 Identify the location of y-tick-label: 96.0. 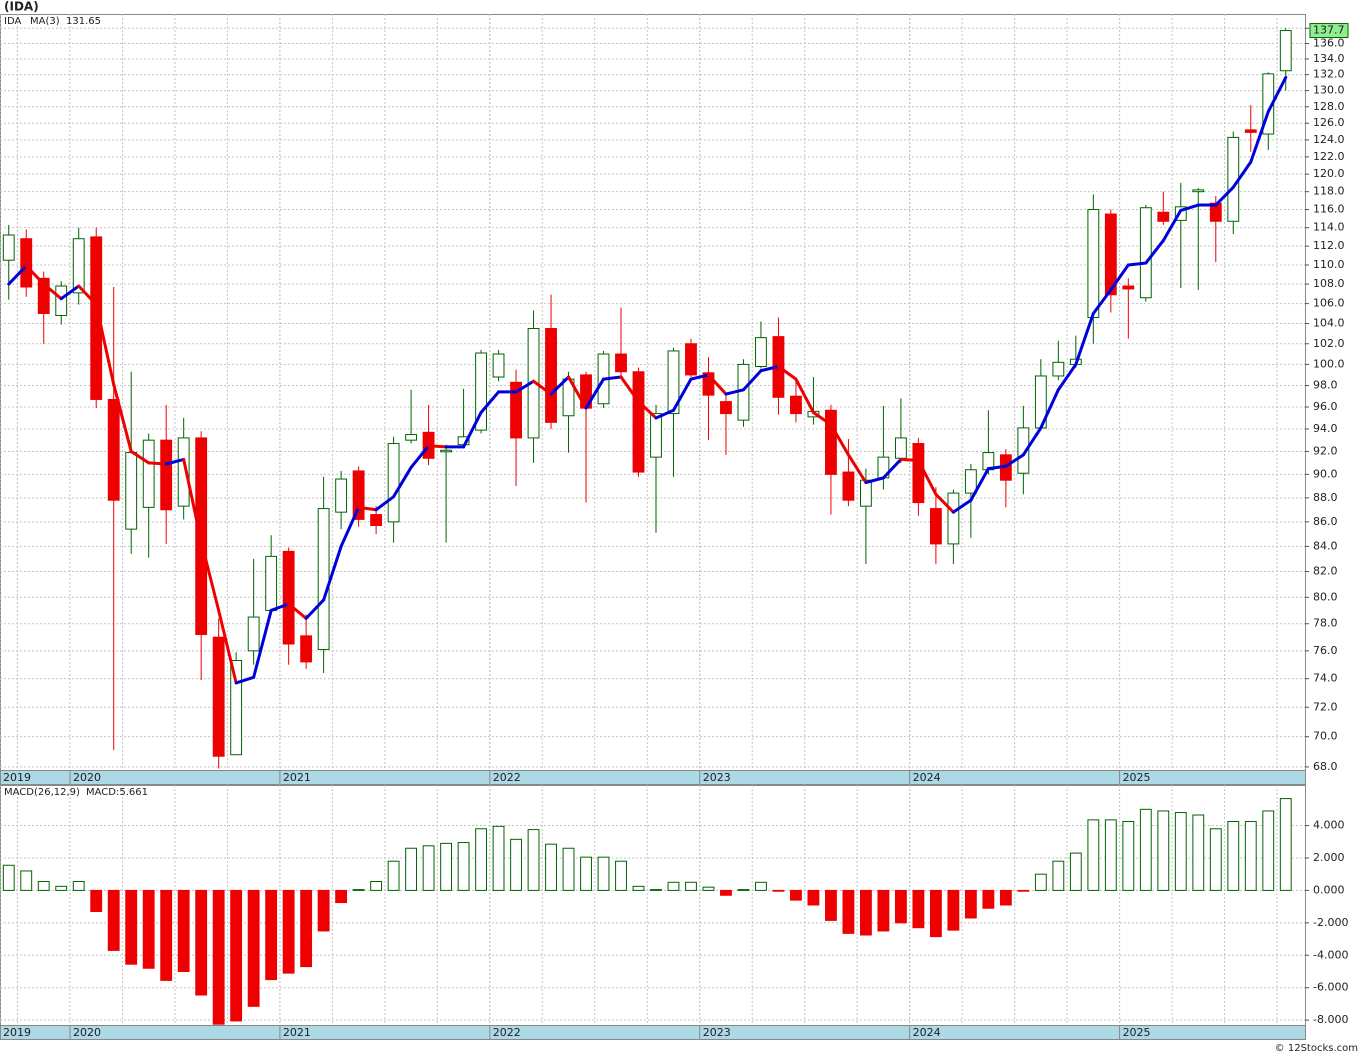
(1325, 406).